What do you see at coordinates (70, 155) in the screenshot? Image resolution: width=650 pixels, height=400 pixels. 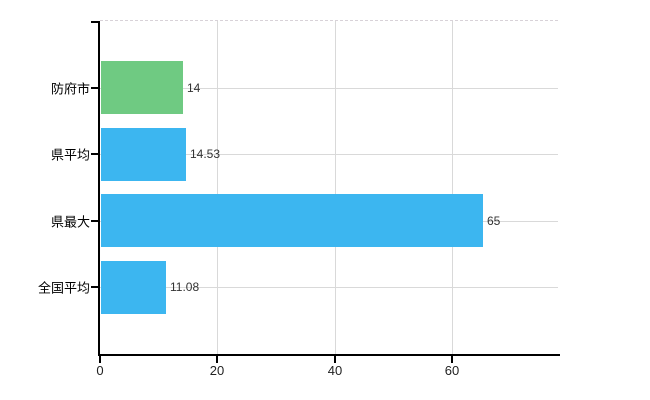 I see `category-label: 県平均` at bounding box center [70, 155].